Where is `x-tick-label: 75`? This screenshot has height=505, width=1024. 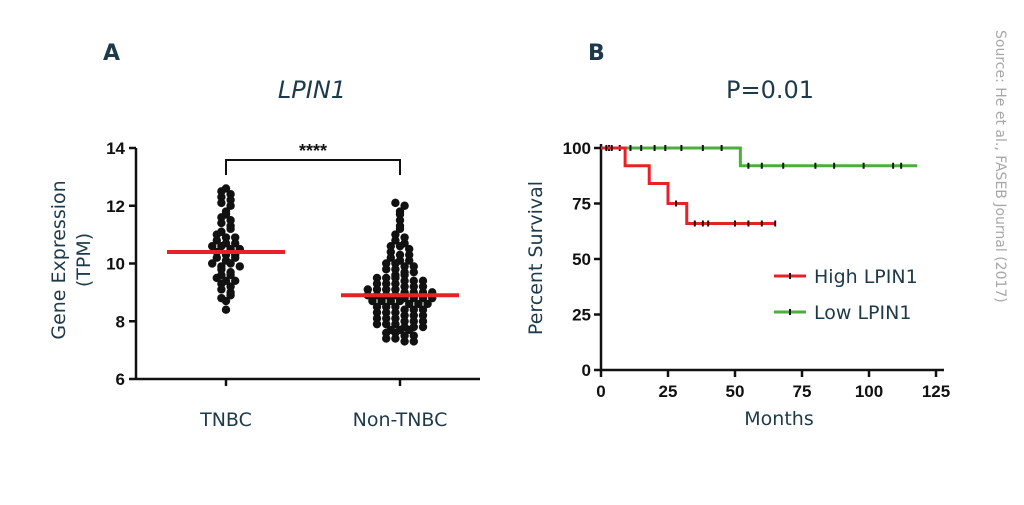
x-tick-label: 75 is located at coordinates (802, 391).